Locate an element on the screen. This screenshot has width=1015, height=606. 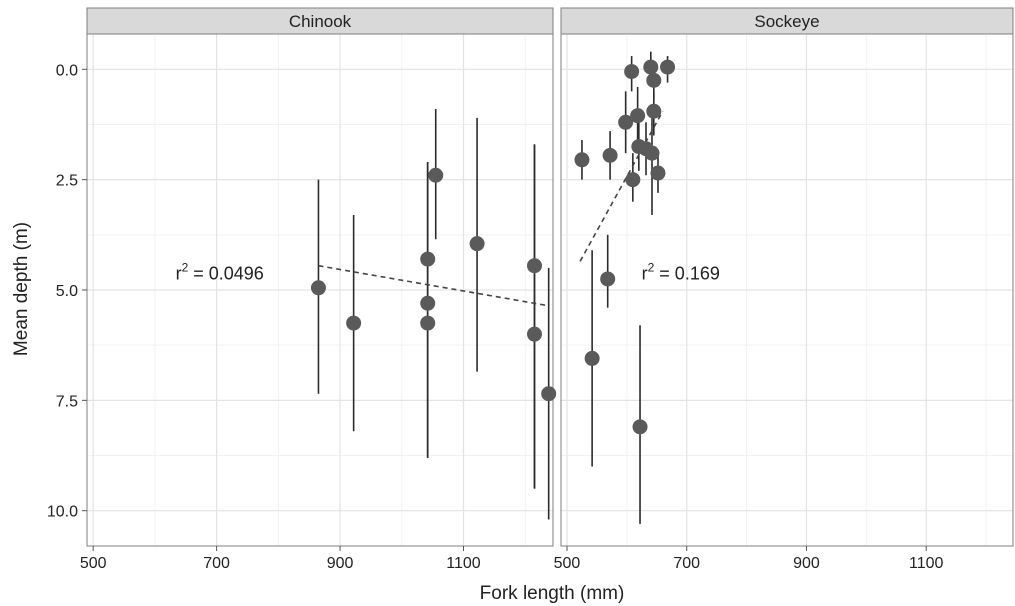
x-axis-title: Fork length (mm) is located at coordinates (552, 593).